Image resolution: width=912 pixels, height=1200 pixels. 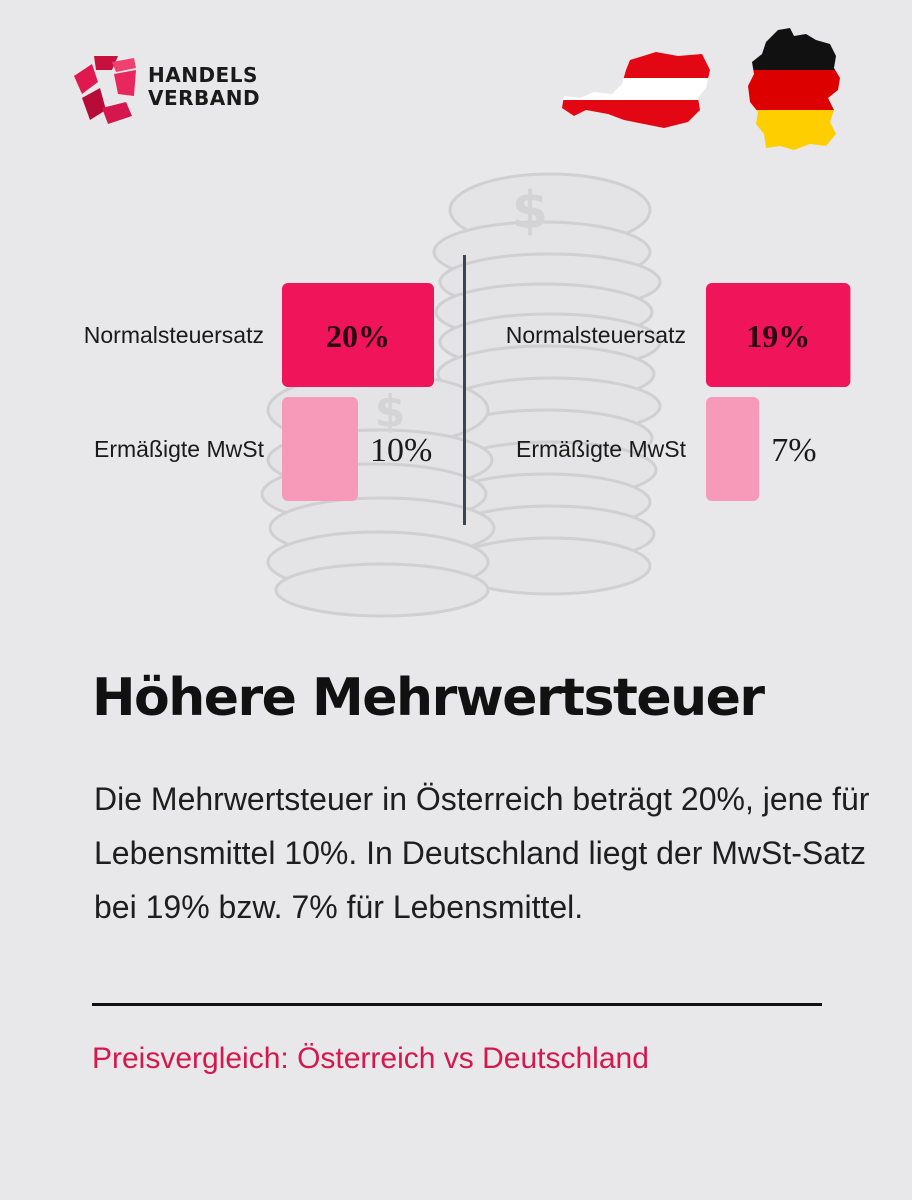 I want to click on handelsverband-logo: HANDELS VERBAND, so click(x=172, y=90).